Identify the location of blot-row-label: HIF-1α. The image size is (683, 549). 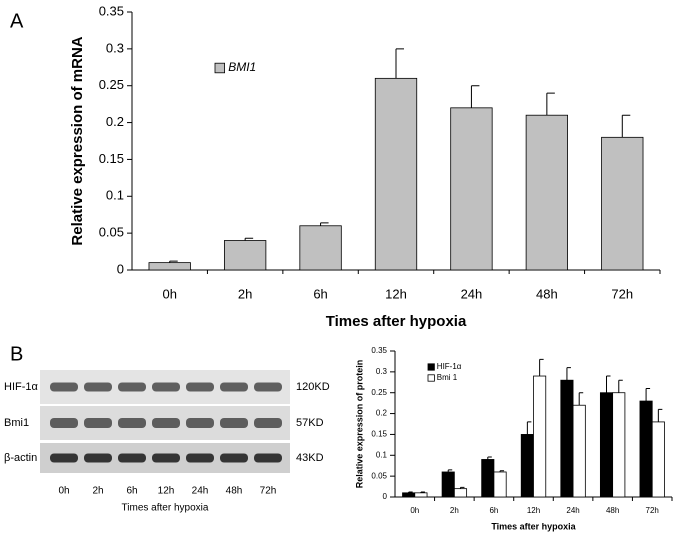
(21, 387).